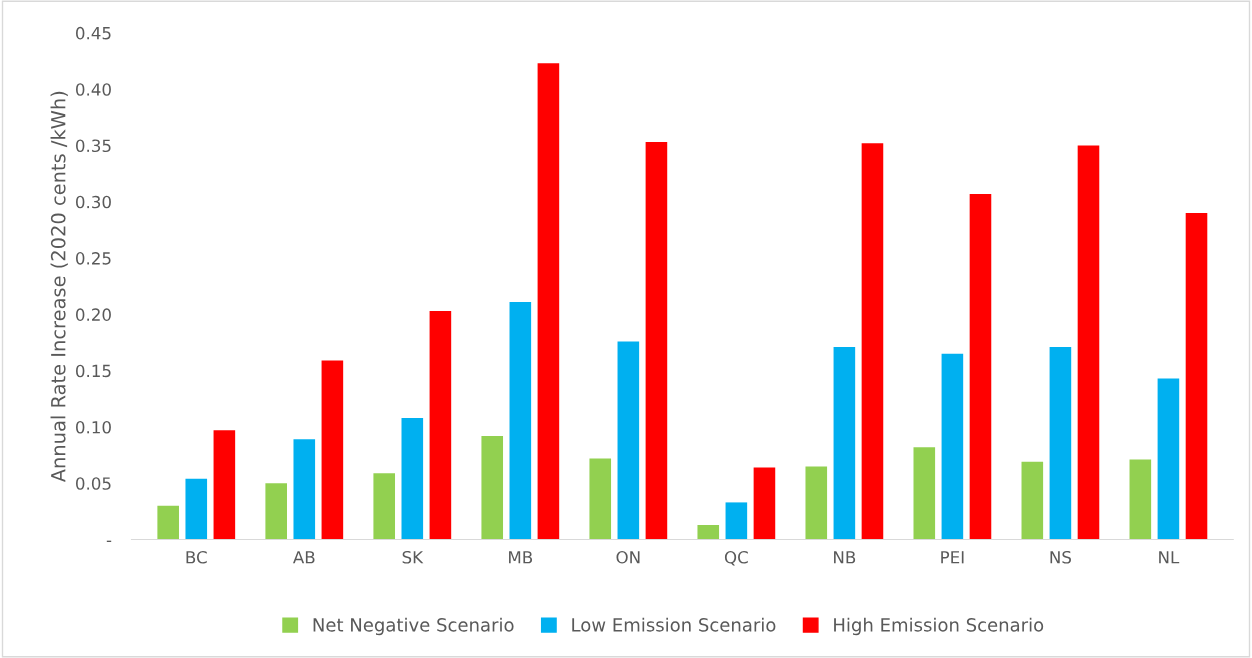  What do you see at coordinates (93, 33) in the screenshot?
I see `y-tick-label: 0.45` at bounding box center [93, 33].